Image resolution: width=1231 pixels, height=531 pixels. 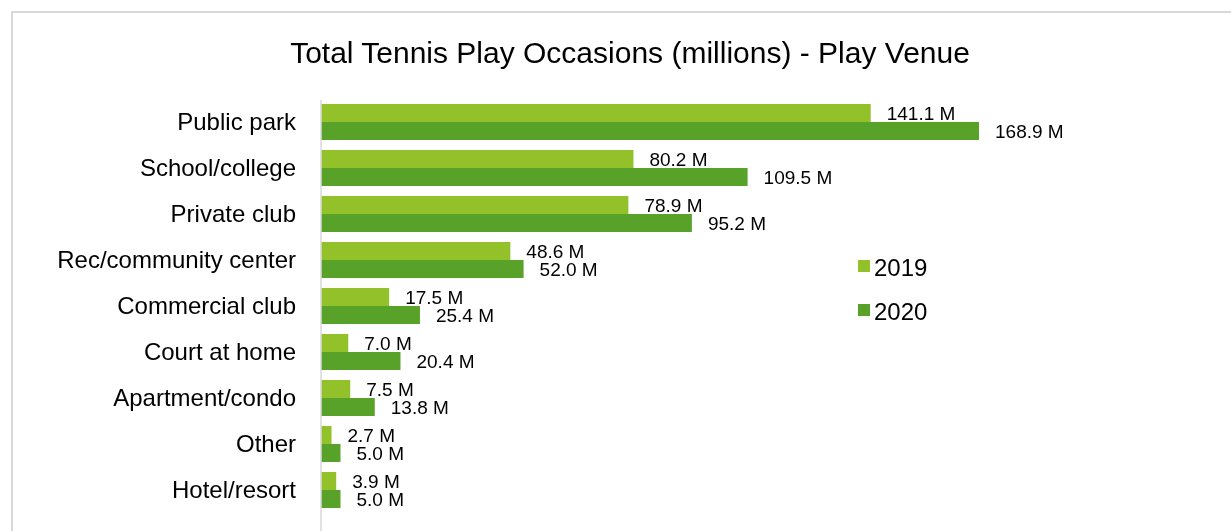 What do you see at coordinates (465, 315) in the screenshot?
I see `data-label: 25.4 M` at bounding box center [465, 315].